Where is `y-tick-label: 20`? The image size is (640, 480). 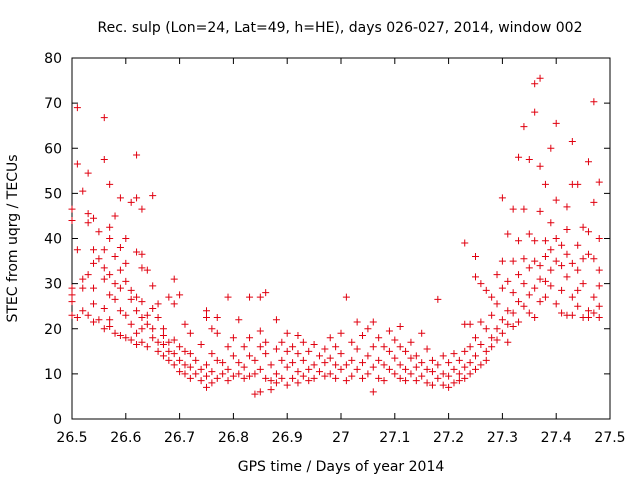
y-tick-label: 20 is located at coordinates (53, 330).